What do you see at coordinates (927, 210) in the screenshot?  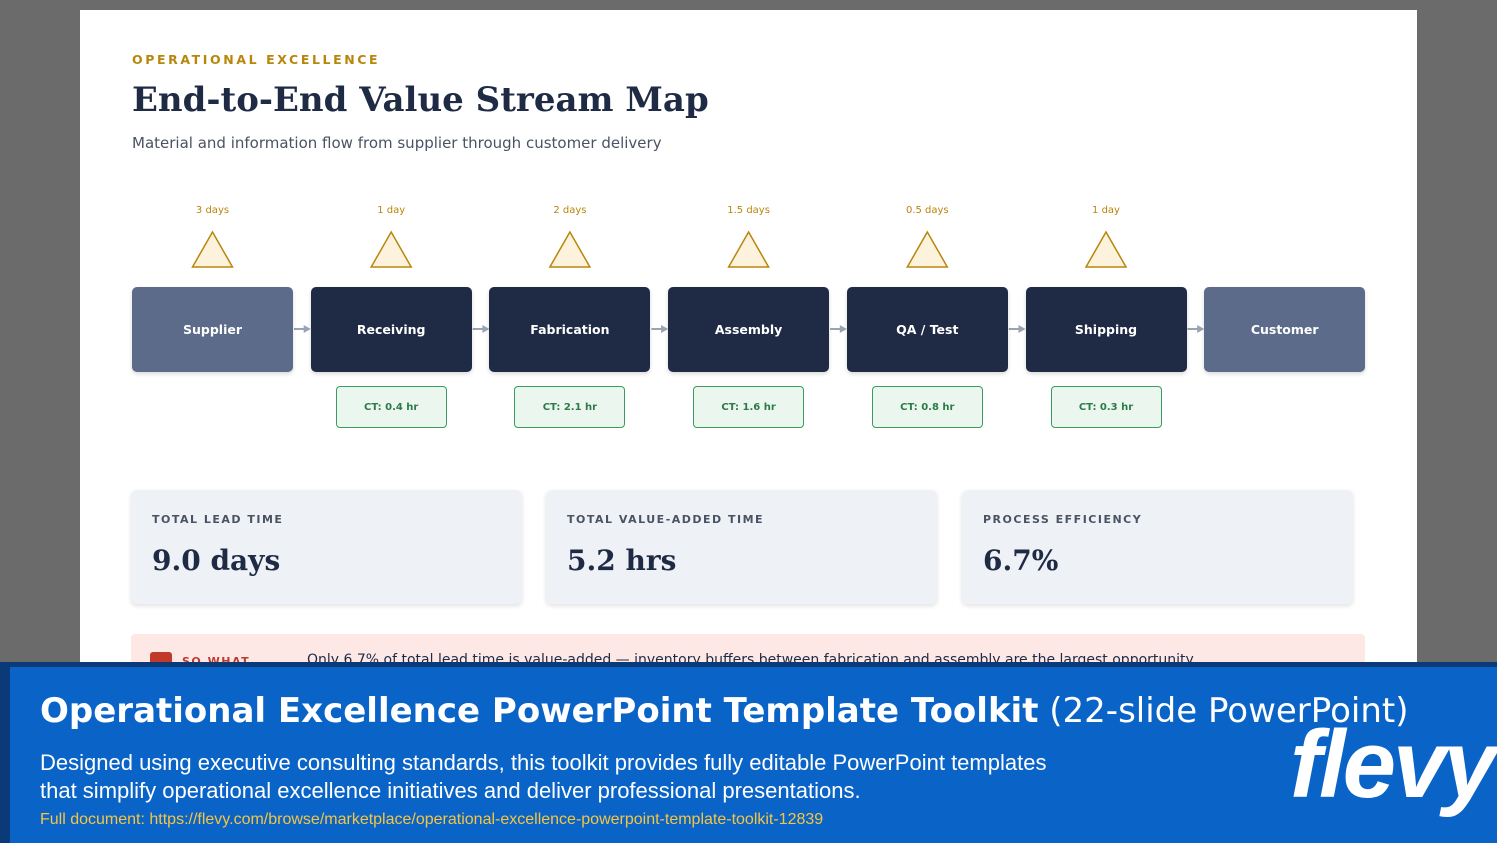 I see `wait-label: 0.5 days` at bounding box center [927, 210].